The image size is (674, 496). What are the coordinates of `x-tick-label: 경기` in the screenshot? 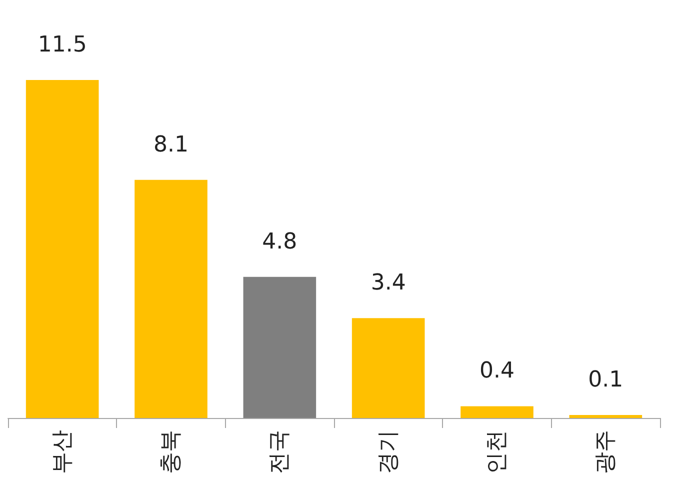 It's located at (388, 452).